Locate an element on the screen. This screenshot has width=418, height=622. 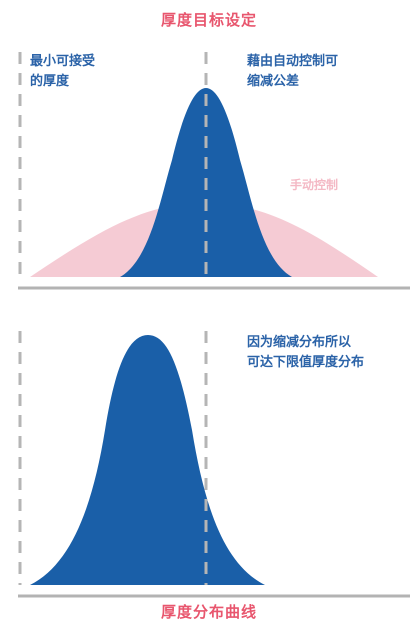
auto-control-note: 藉由自动控制可 缩减公差 is located at coordinates (292, 72).